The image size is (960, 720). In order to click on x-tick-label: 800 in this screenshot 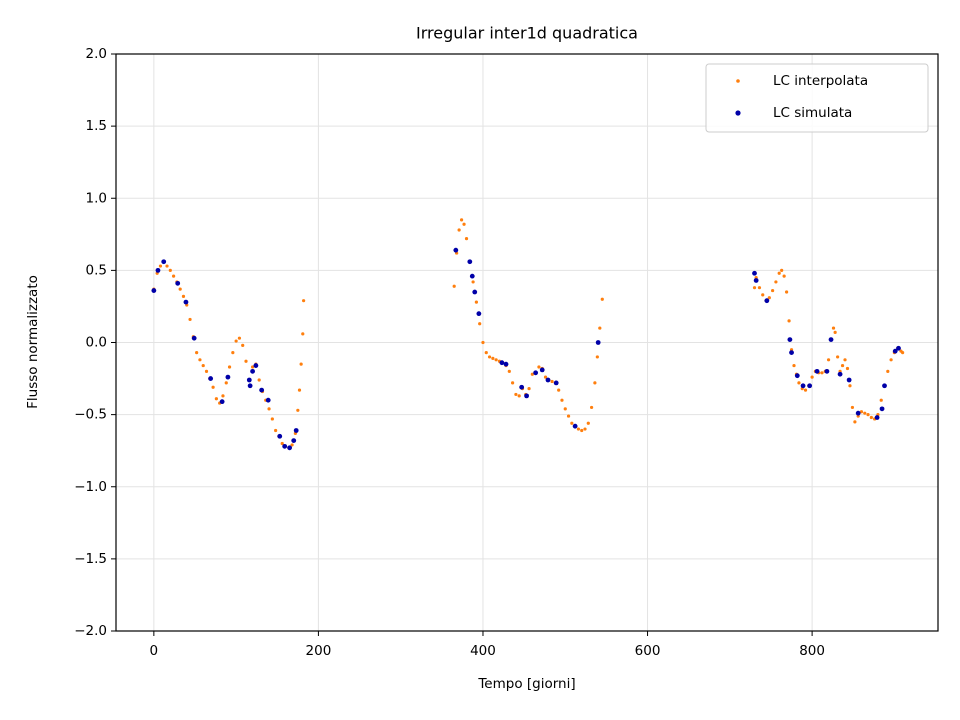, I will do `click(812, 651)`.